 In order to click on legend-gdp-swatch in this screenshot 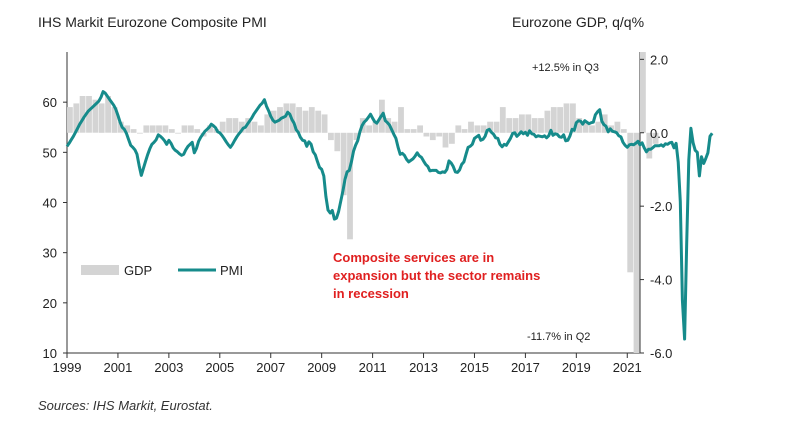, I will do `click(100, 270)`.